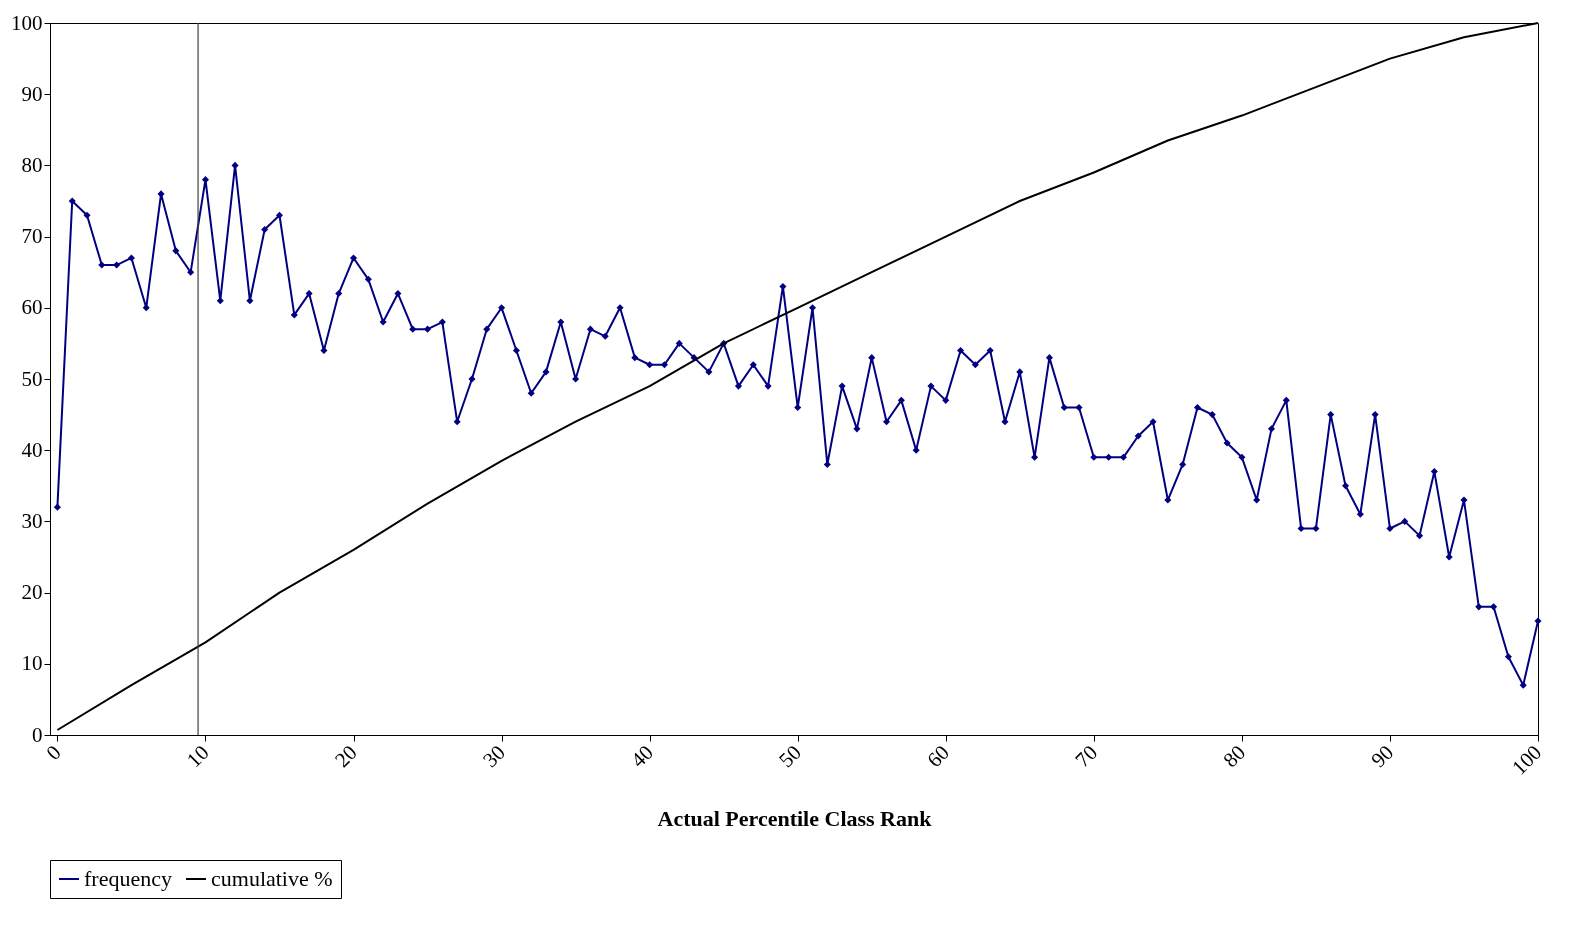  I want to click on legend-label: cumulative %, so click(272, 878).